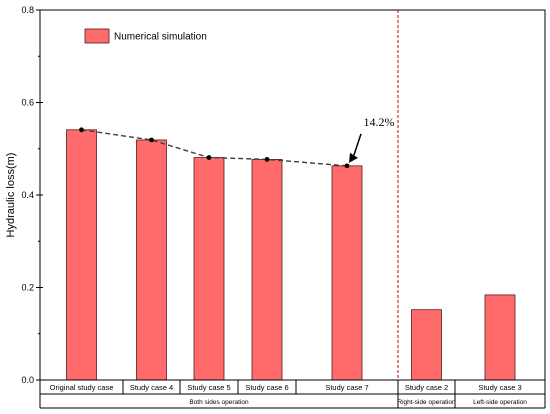 The height and width of the screenshot is (414, 550). Describe the element at coordinates (208, 387) in the screenshot. I see `category-label-2: Study case 5` at that location.